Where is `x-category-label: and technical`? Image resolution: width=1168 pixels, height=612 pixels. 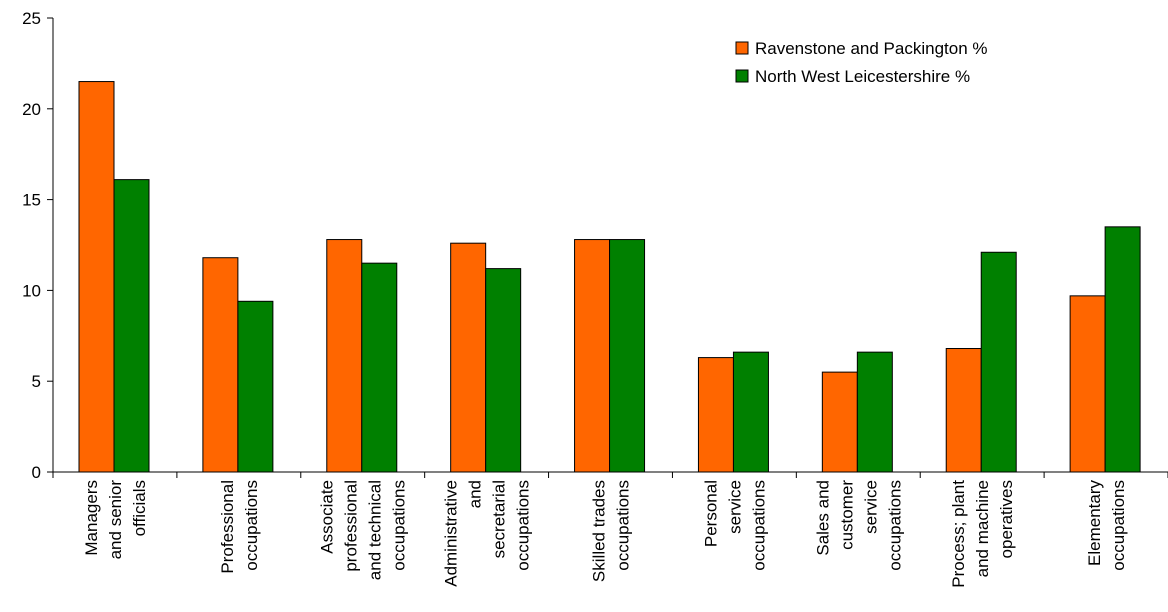 x-category-label: and technical is located at coordinates (375, 530).